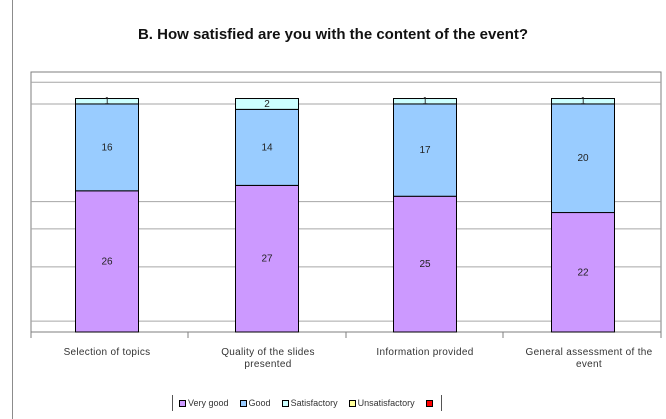 The width and height of the screenshot is (666, 419). I want to click on legend-item-satisfactory: Satisfactory, so click(309, 403).